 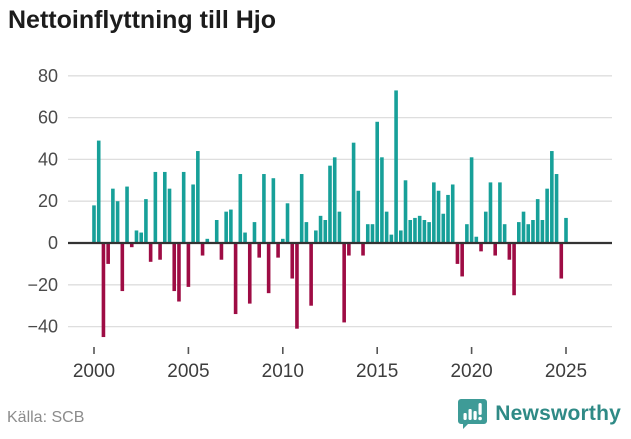 I want to click on bar-2007Q3, so click(x=235, y=279).